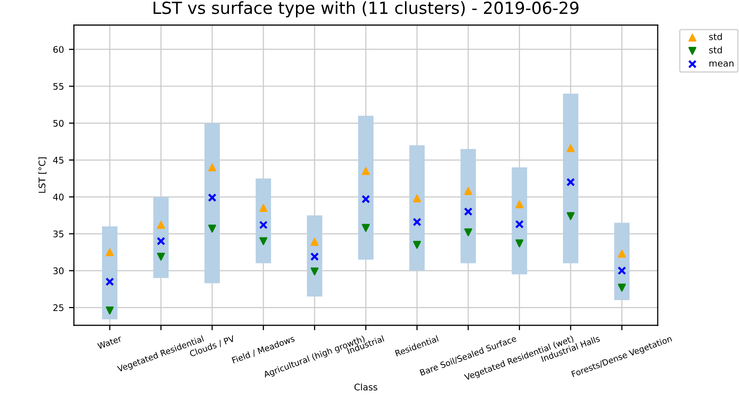 The image size is (739, 417). What do you see at coordinates (58, 197) in the screenshot?
I see `y-tick-label: 40` at bounding box center [58, 197].